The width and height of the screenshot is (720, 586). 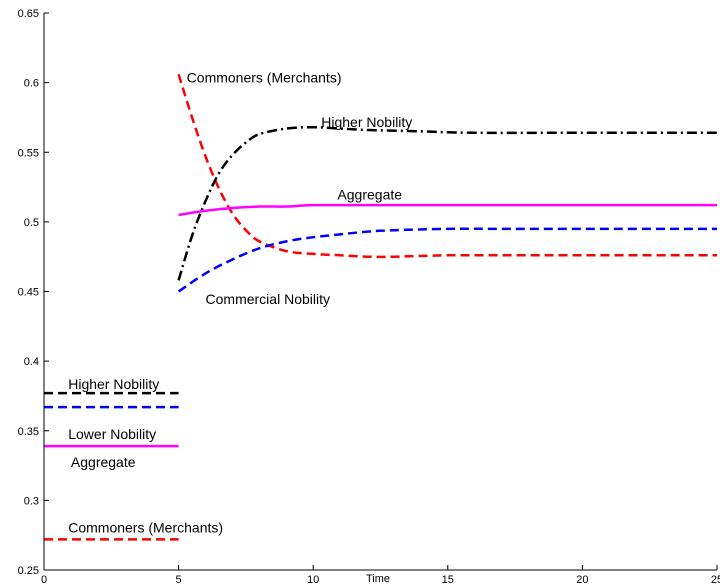 I want to click on series-line-post-aggregate, so click(x=447, y=210).